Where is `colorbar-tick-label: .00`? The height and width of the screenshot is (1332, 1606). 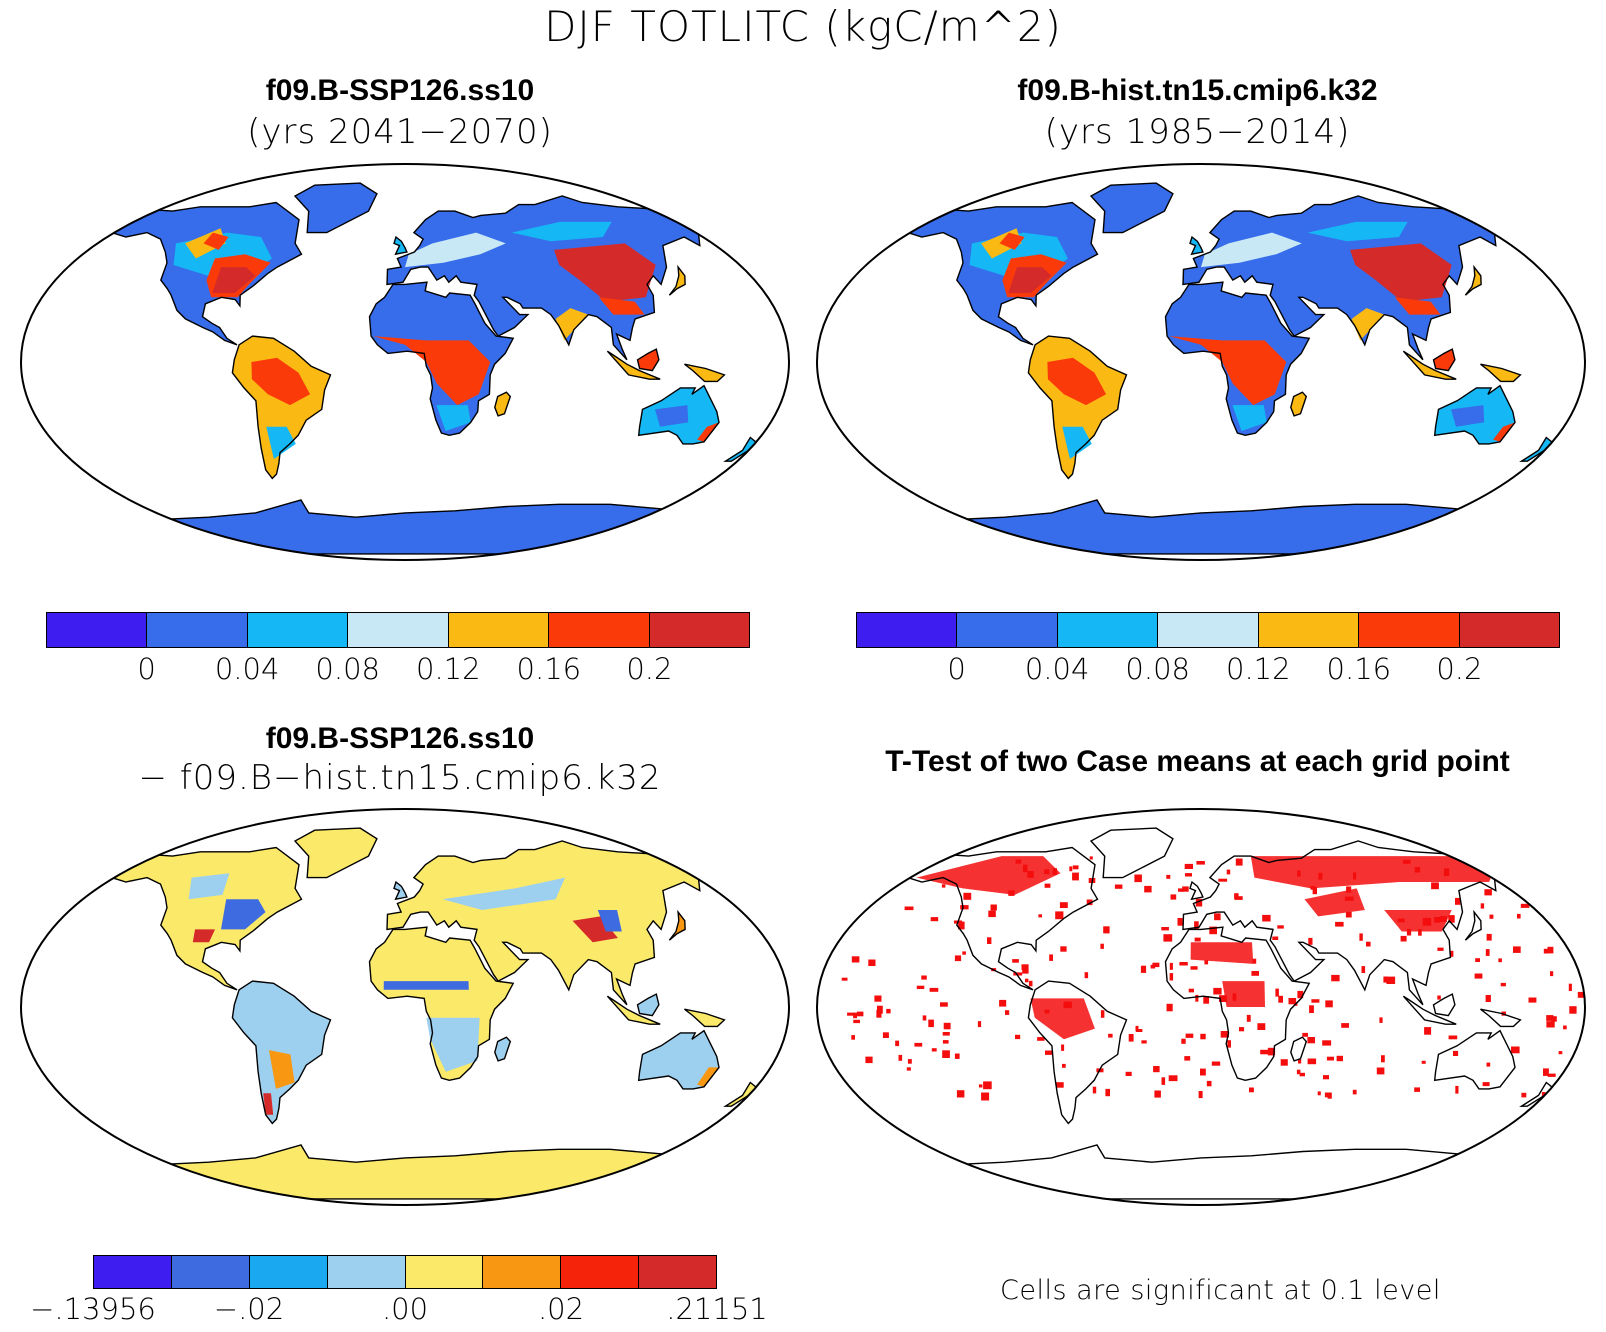 colorbar-tick-label: .00 is located at coordinates (405, 1309).